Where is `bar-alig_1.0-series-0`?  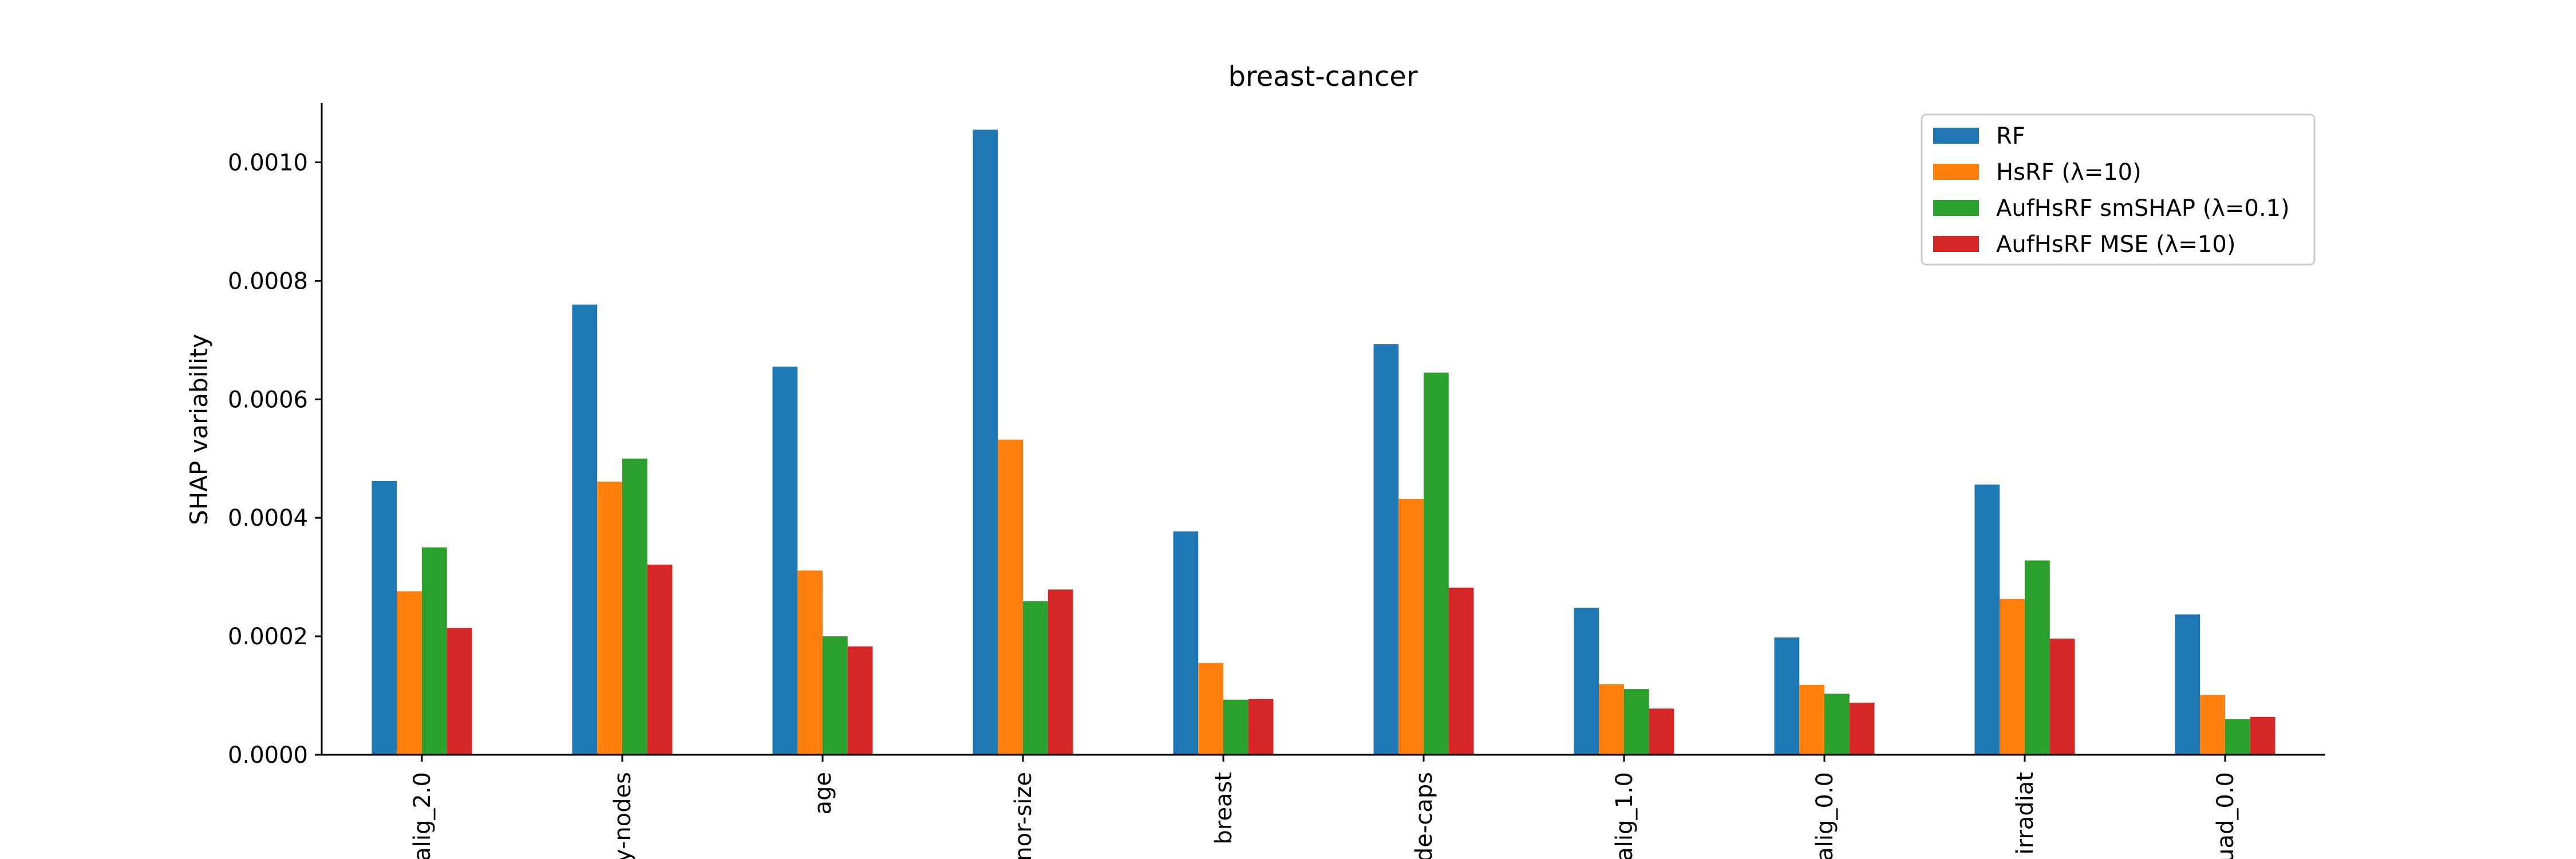
bar-alig_1.0-series-0 is located at coordinates (1586, 681).